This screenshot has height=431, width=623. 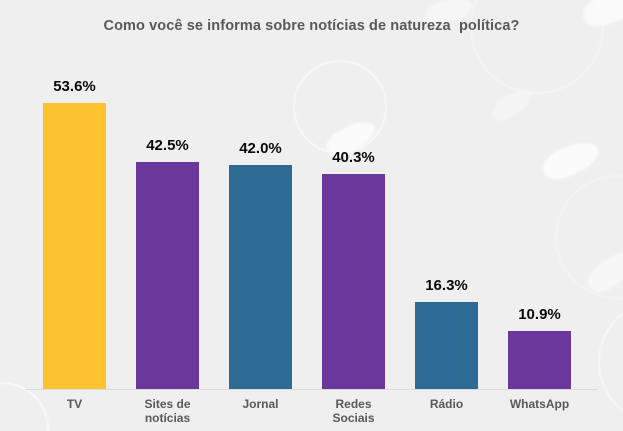 I want to click on background-ring-decoration, so click(x=610, y=362).